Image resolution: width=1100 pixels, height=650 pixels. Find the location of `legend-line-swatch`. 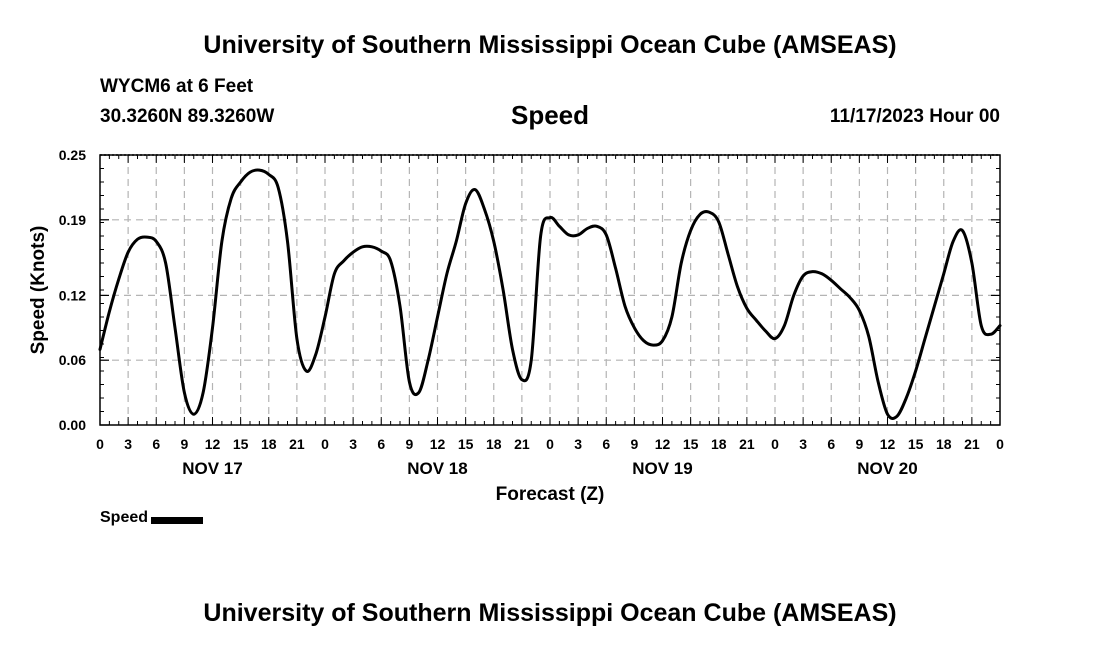

legend-line-swatch is located at coordinates (177, 520).